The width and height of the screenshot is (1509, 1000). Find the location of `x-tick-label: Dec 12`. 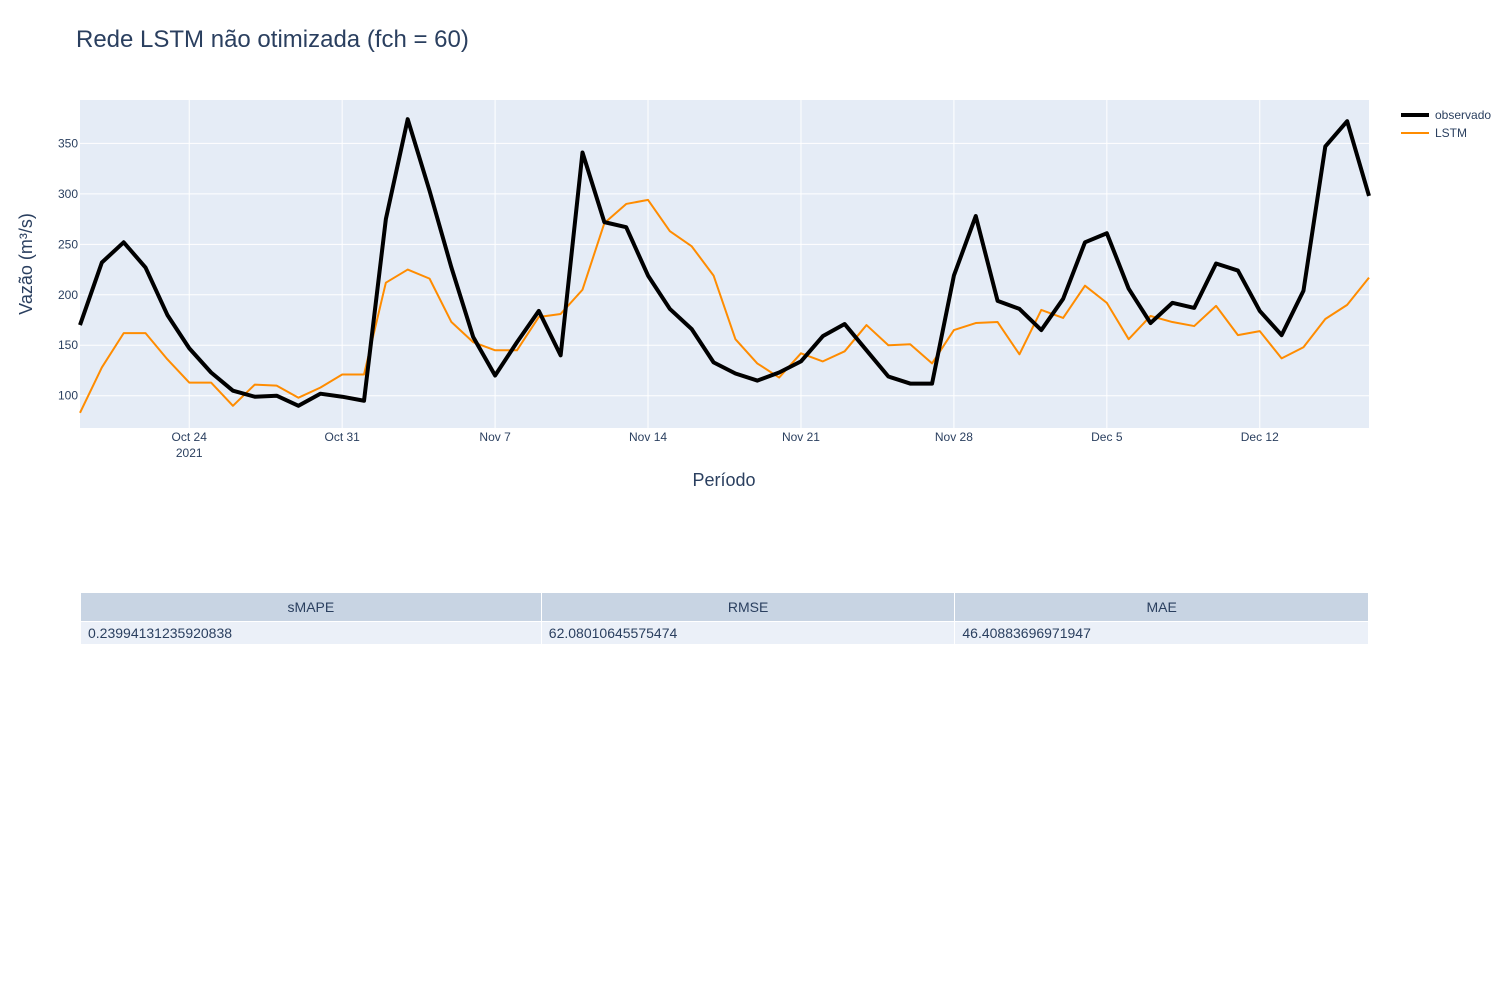

x-tick-label: Dec 12 is located at coordinates (1260, 437).